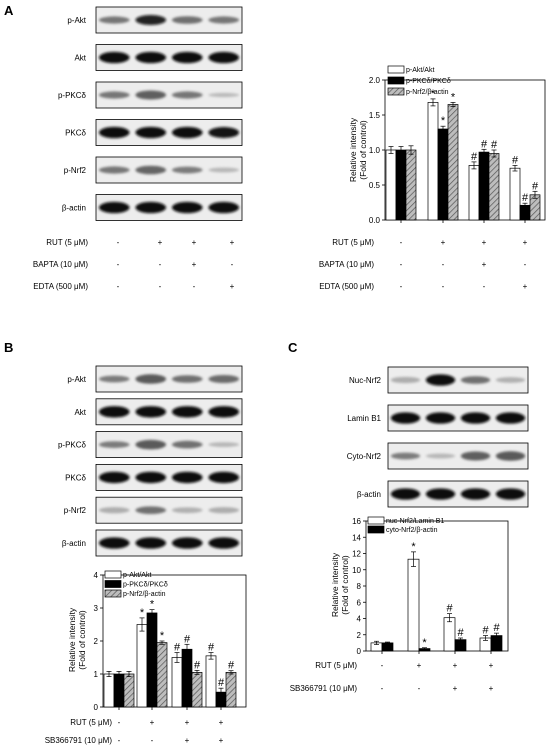 The image size is (550, 755). Describe the element at coordinates (60, 264) in the screenshot. I see `treatment-label: BAPTA (10 μM)` at that location.